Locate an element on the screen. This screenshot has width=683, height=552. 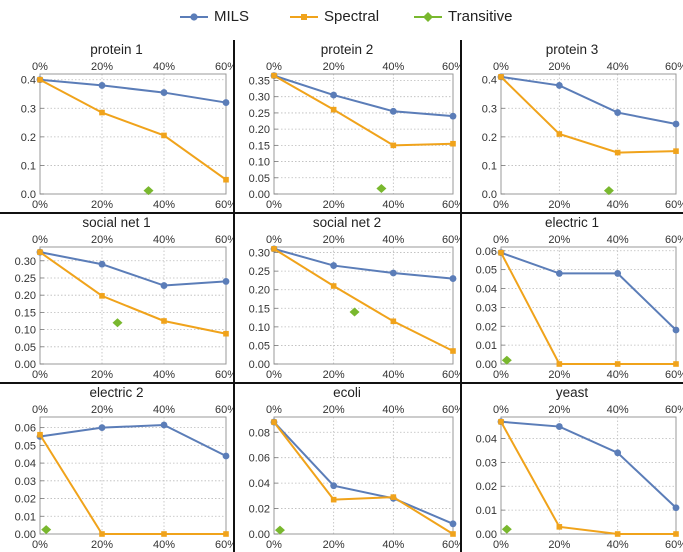
y-tick-label: 0.30 is located at coordinates (259, 98).